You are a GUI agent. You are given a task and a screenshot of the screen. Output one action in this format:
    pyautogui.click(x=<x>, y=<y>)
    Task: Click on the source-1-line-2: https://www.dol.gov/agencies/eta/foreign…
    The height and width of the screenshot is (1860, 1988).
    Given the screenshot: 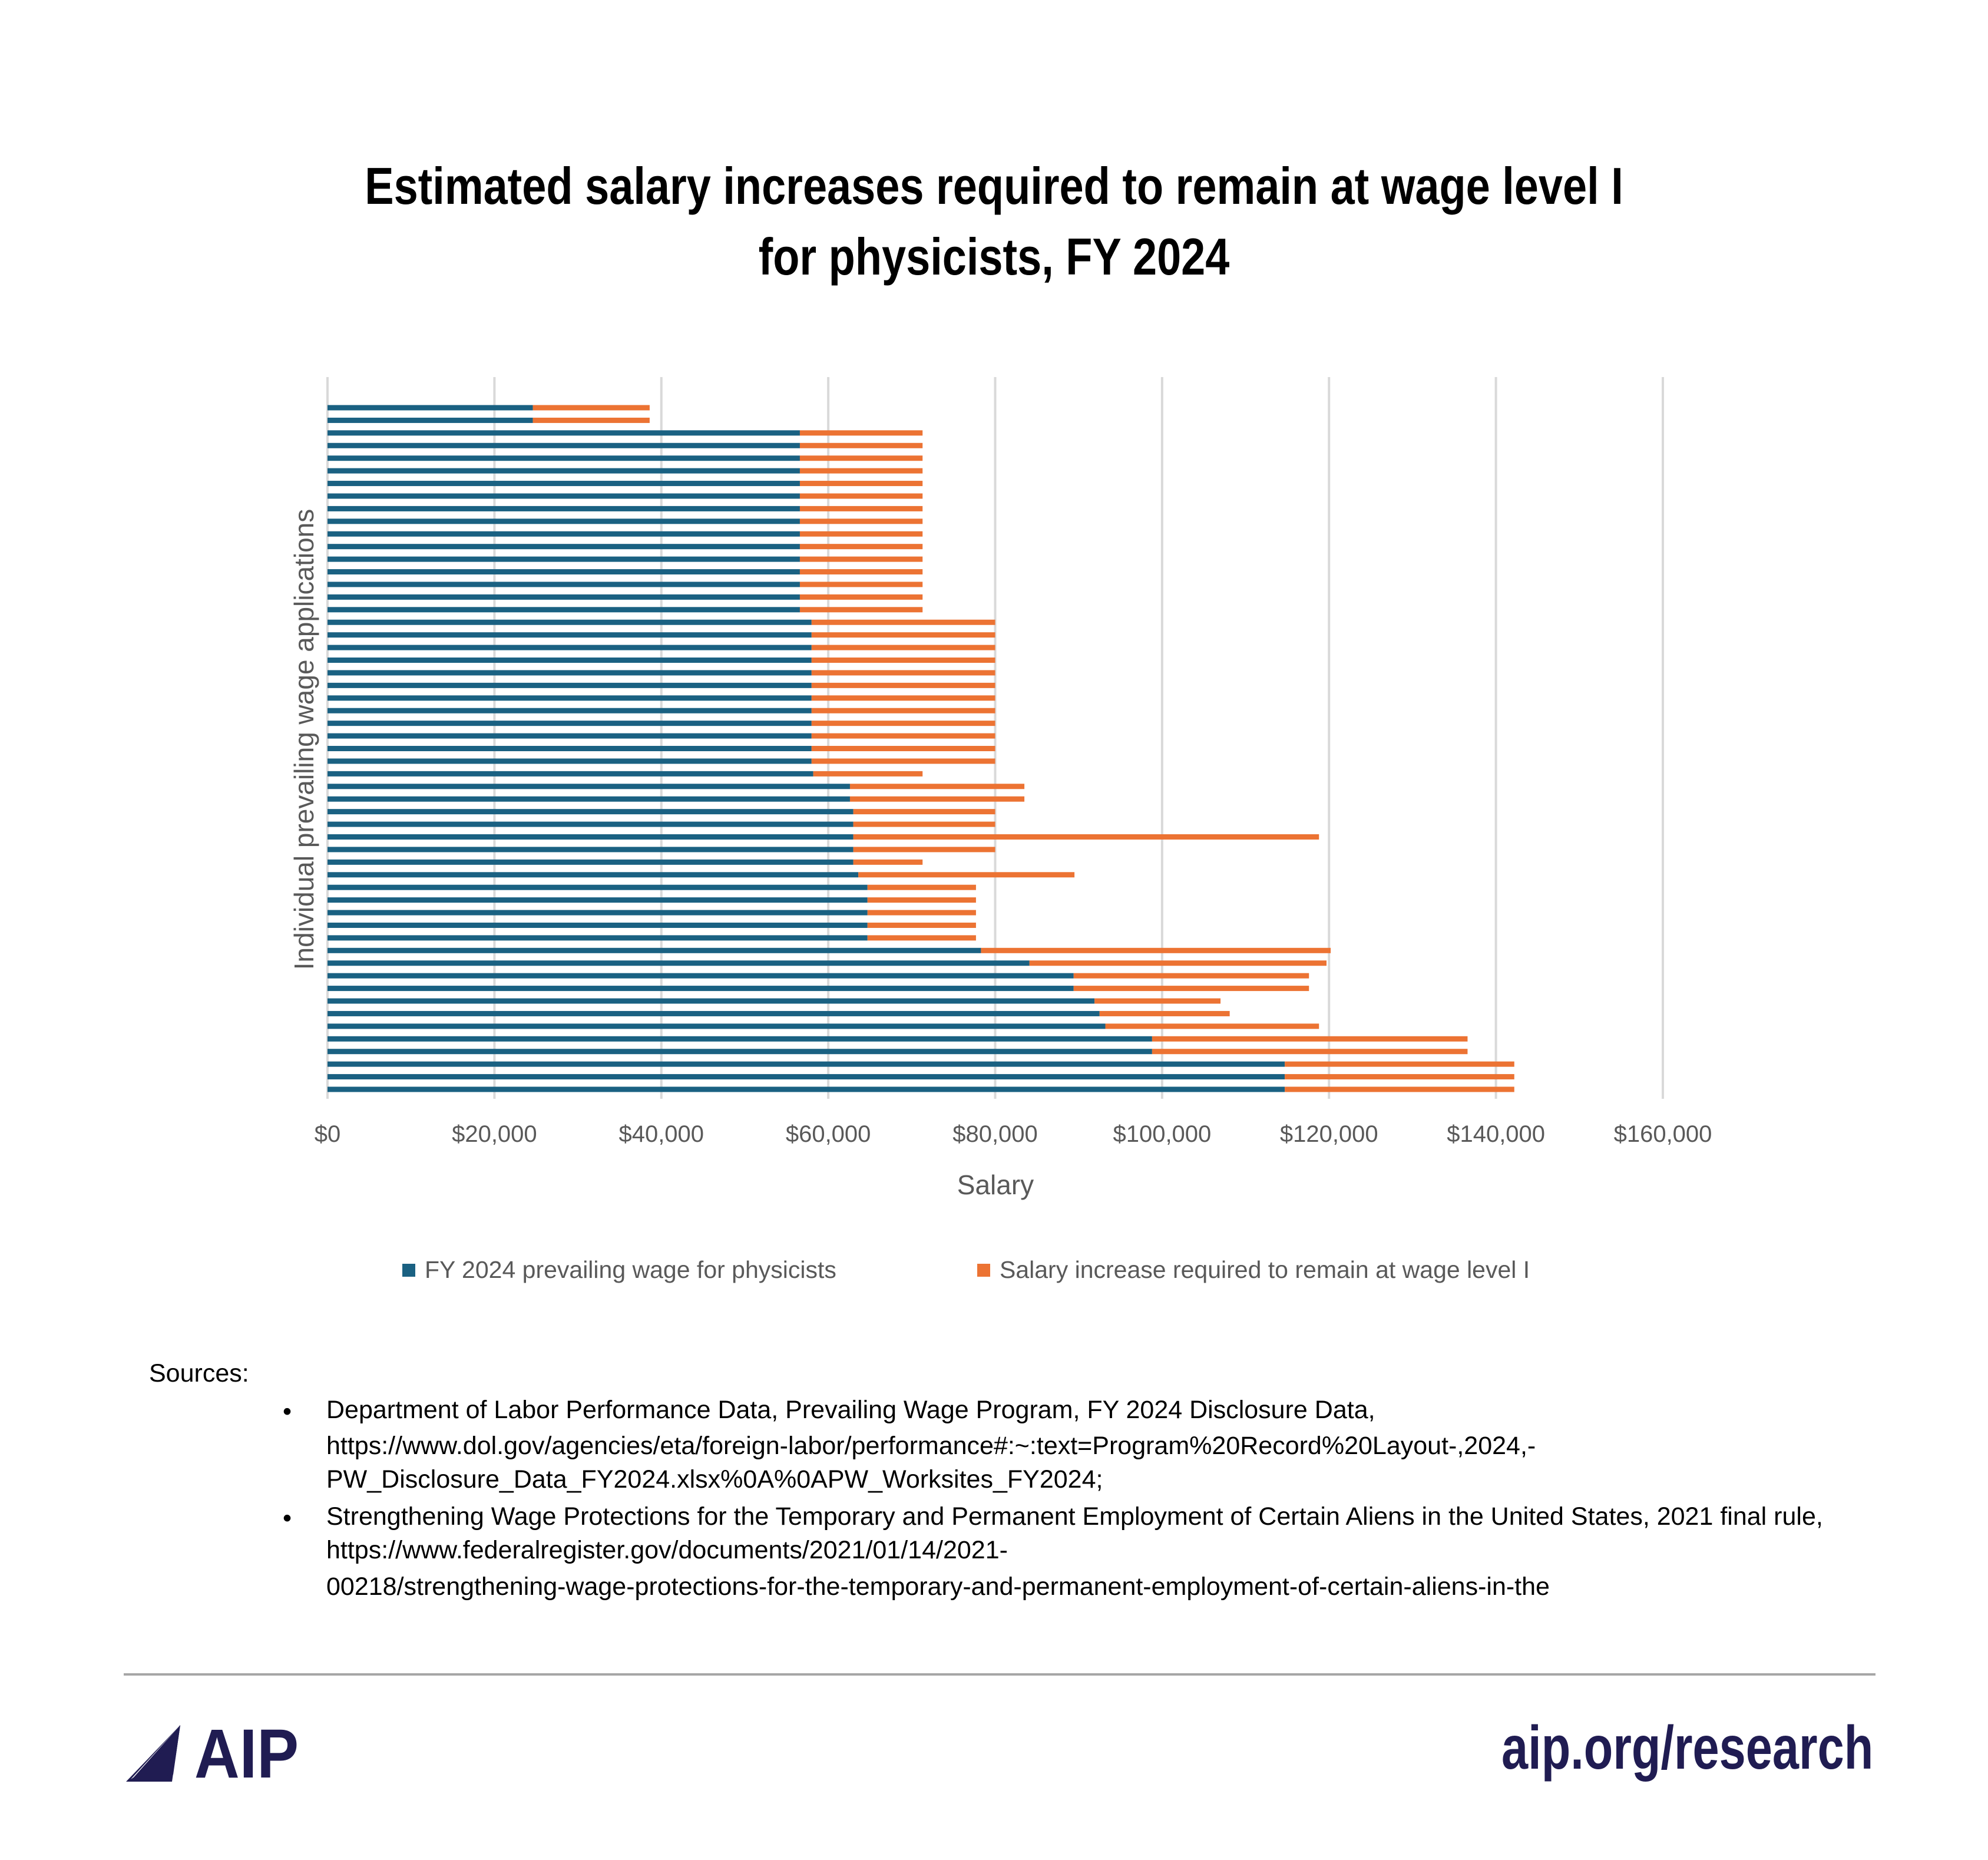 What is the action you would take?
    pyautogui.click(x=931, y=1446)
    